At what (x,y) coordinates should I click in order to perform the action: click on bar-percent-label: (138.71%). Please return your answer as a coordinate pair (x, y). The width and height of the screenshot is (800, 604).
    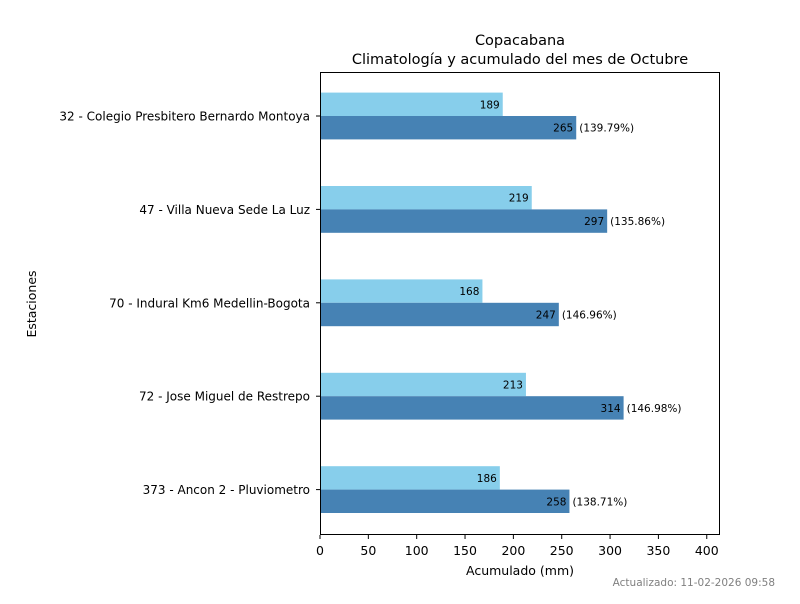
    Looking at the image, I should click on (599, 502).